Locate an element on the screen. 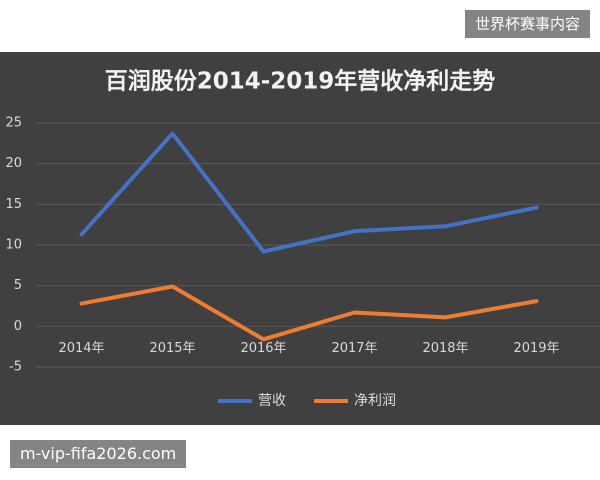 This screenshot has width=600, height=480. y-tick-label: 15 is located at coordinates (13, 204).